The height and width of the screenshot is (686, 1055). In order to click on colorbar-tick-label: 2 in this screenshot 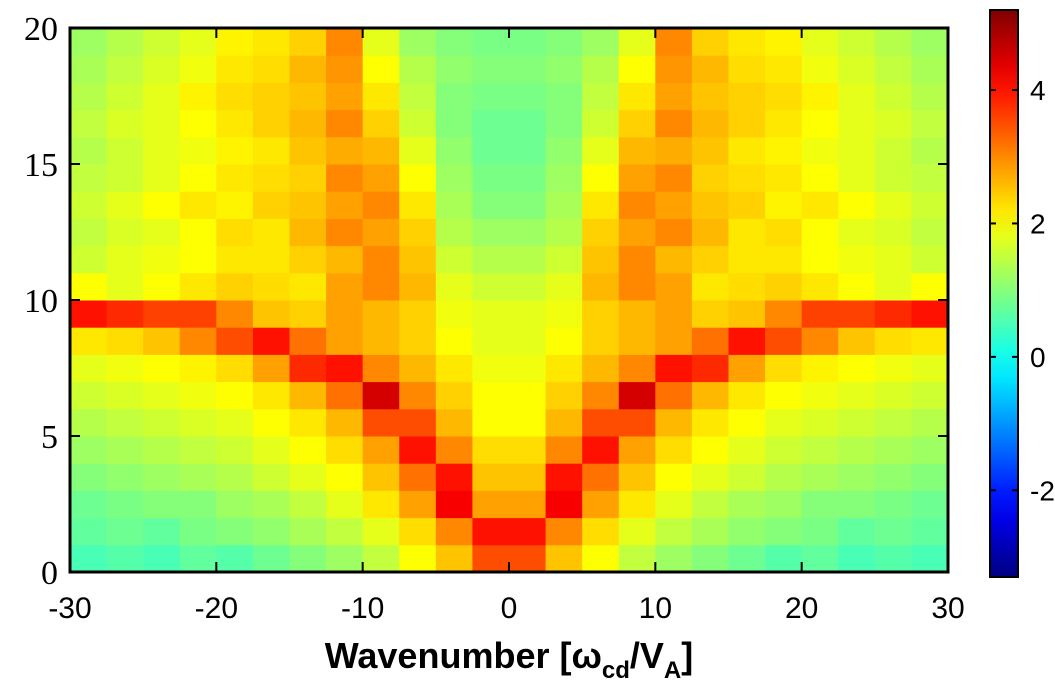, I will do `click(1038, 223)`.